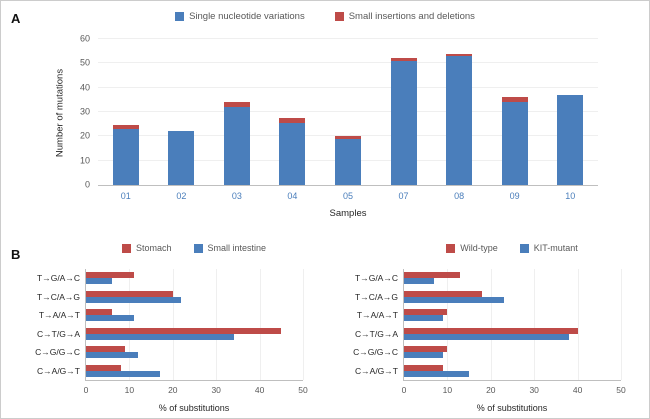  I want to click on x-axis-title-a: Samples, so click(348, 213).